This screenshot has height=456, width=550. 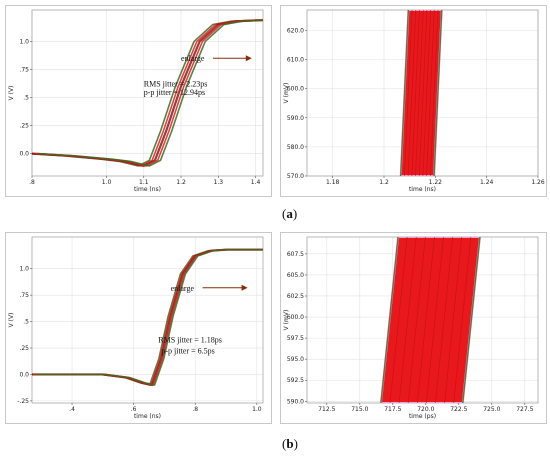 I want to click on x-tick-label: 717.5, so click(x=392, y=409).